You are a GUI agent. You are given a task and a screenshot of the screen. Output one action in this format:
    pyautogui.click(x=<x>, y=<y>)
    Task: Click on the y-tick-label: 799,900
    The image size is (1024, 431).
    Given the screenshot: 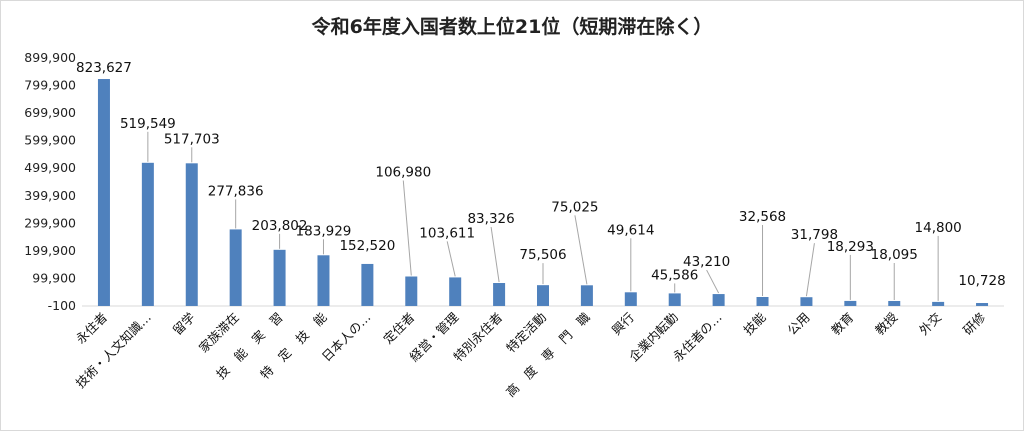 What is the action you would take?
    pyautogui.click(x=50, y=85)
    